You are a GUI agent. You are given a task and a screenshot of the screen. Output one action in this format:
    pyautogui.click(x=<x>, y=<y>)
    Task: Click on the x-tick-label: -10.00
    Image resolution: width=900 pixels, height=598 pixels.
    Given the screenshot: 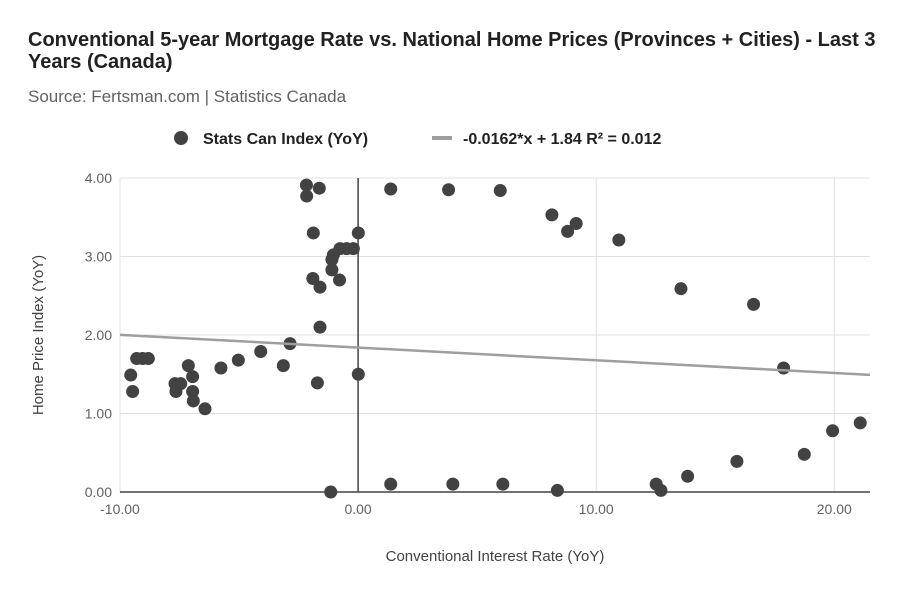 What is the action you would take?
    pyautogui.click(x=120, y=509)
    